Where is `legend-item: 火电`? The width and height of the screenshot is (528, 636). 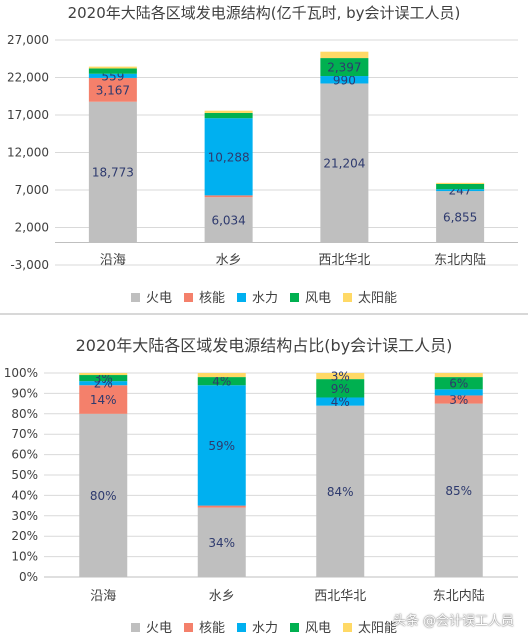
legend-item: 火电 is located at coordinates (151, 296).